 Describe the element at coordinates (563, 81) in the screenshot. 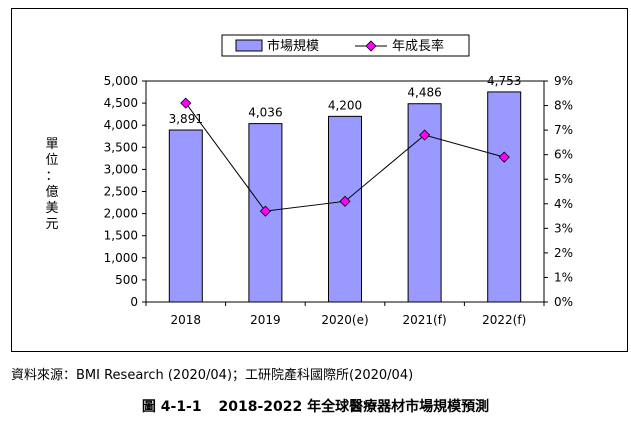

I see `y-right-tick-label: 9%` at that location.